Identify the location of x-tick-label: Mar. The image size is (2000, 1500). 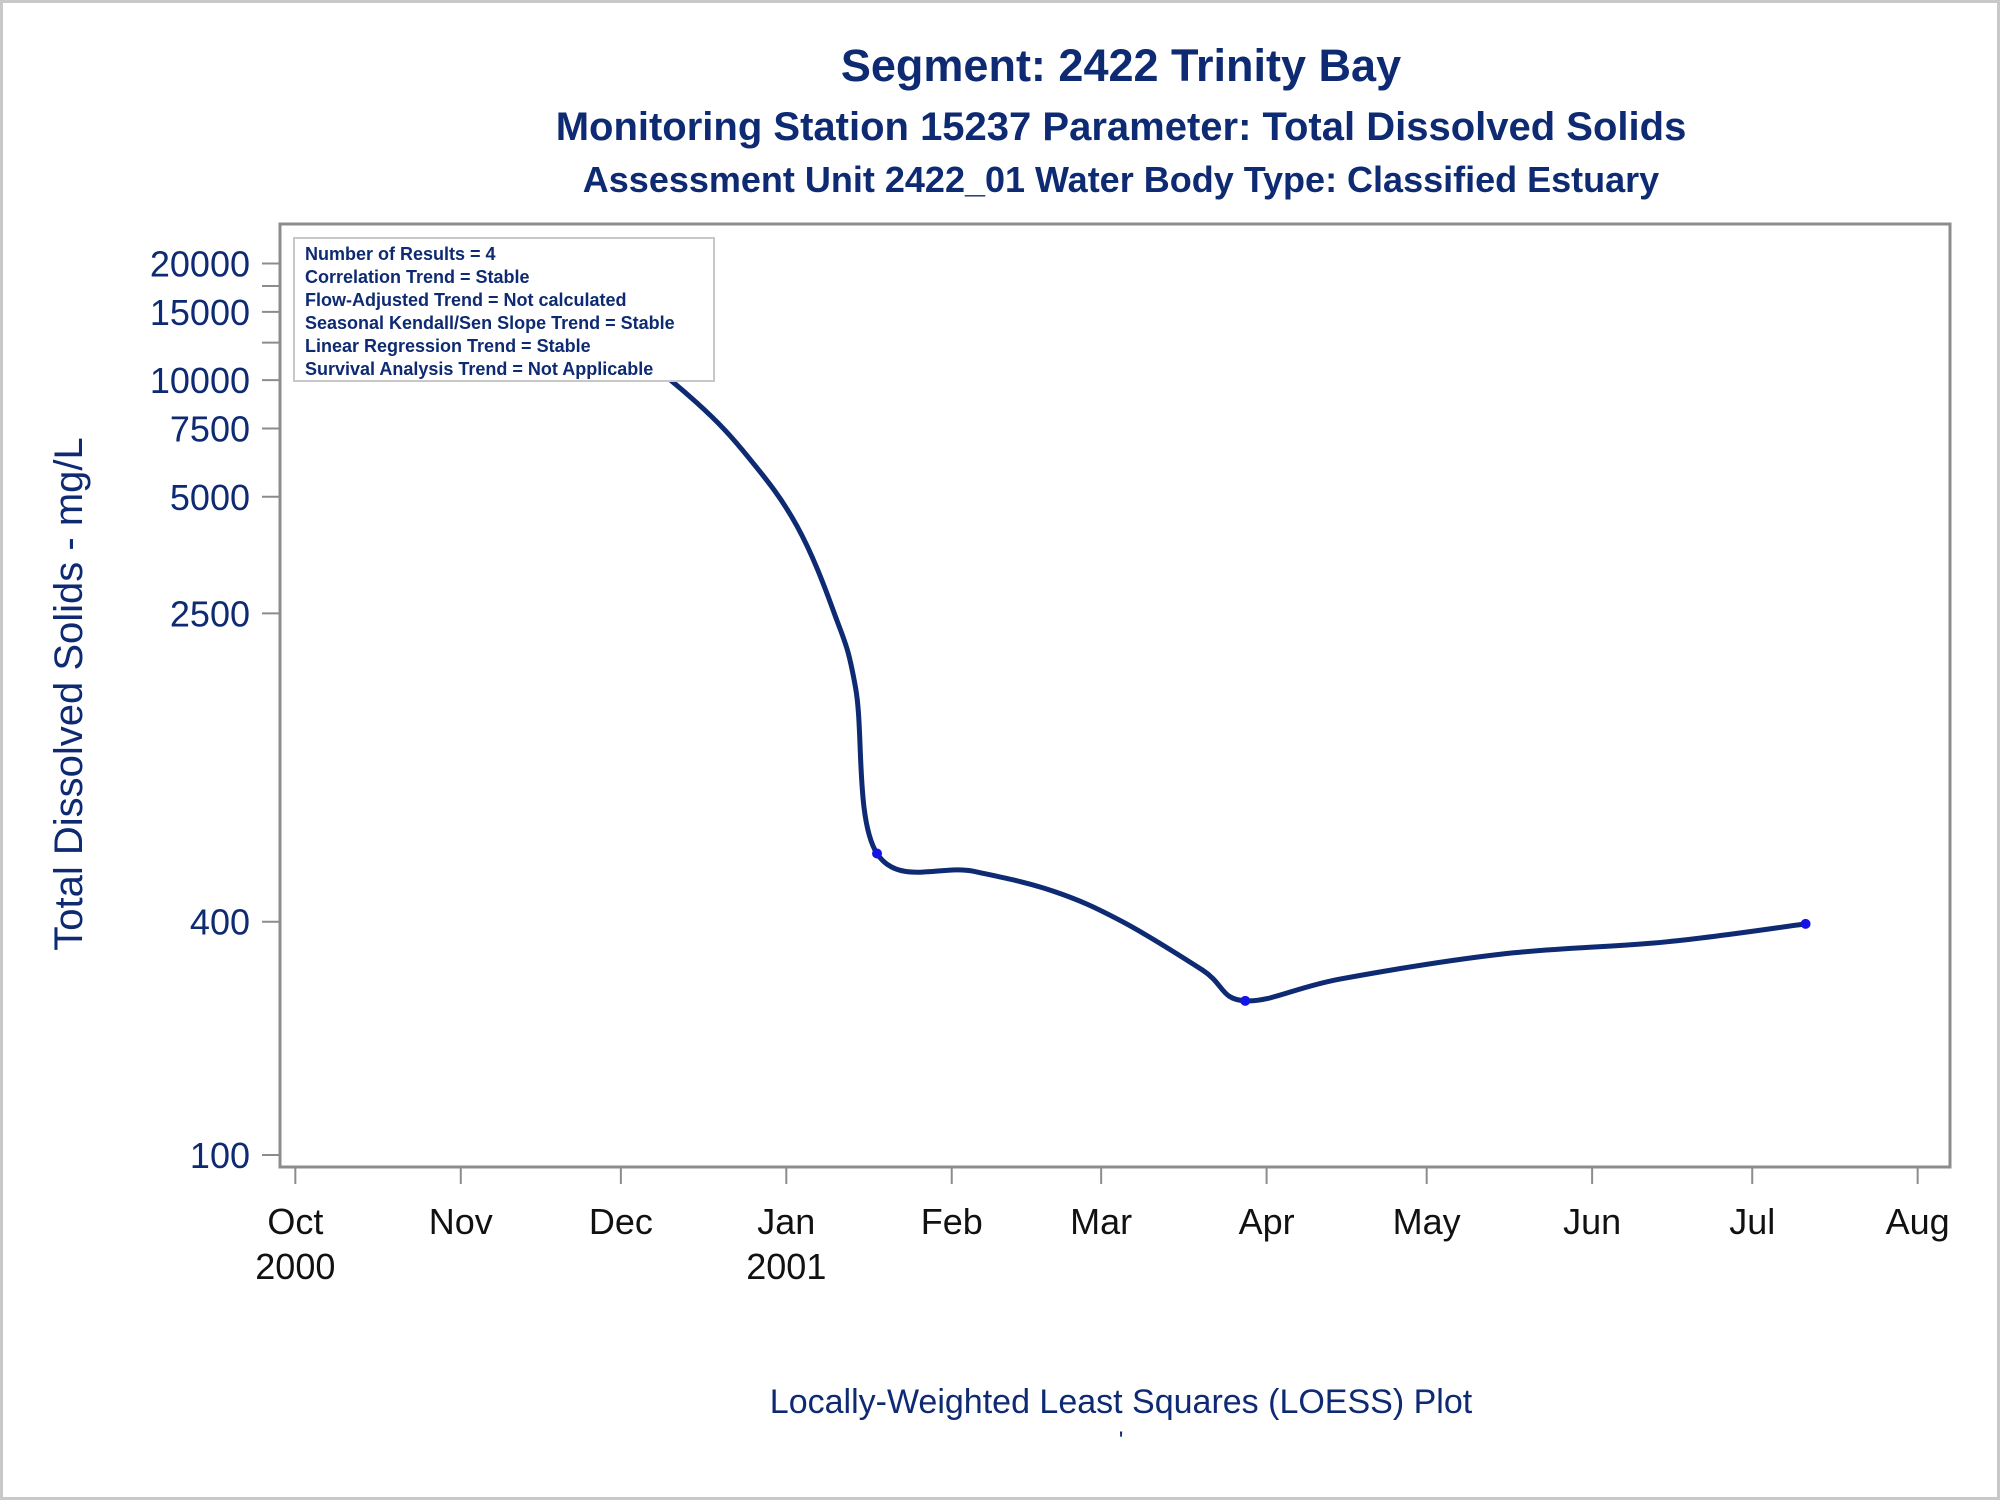
(1101, 1221).